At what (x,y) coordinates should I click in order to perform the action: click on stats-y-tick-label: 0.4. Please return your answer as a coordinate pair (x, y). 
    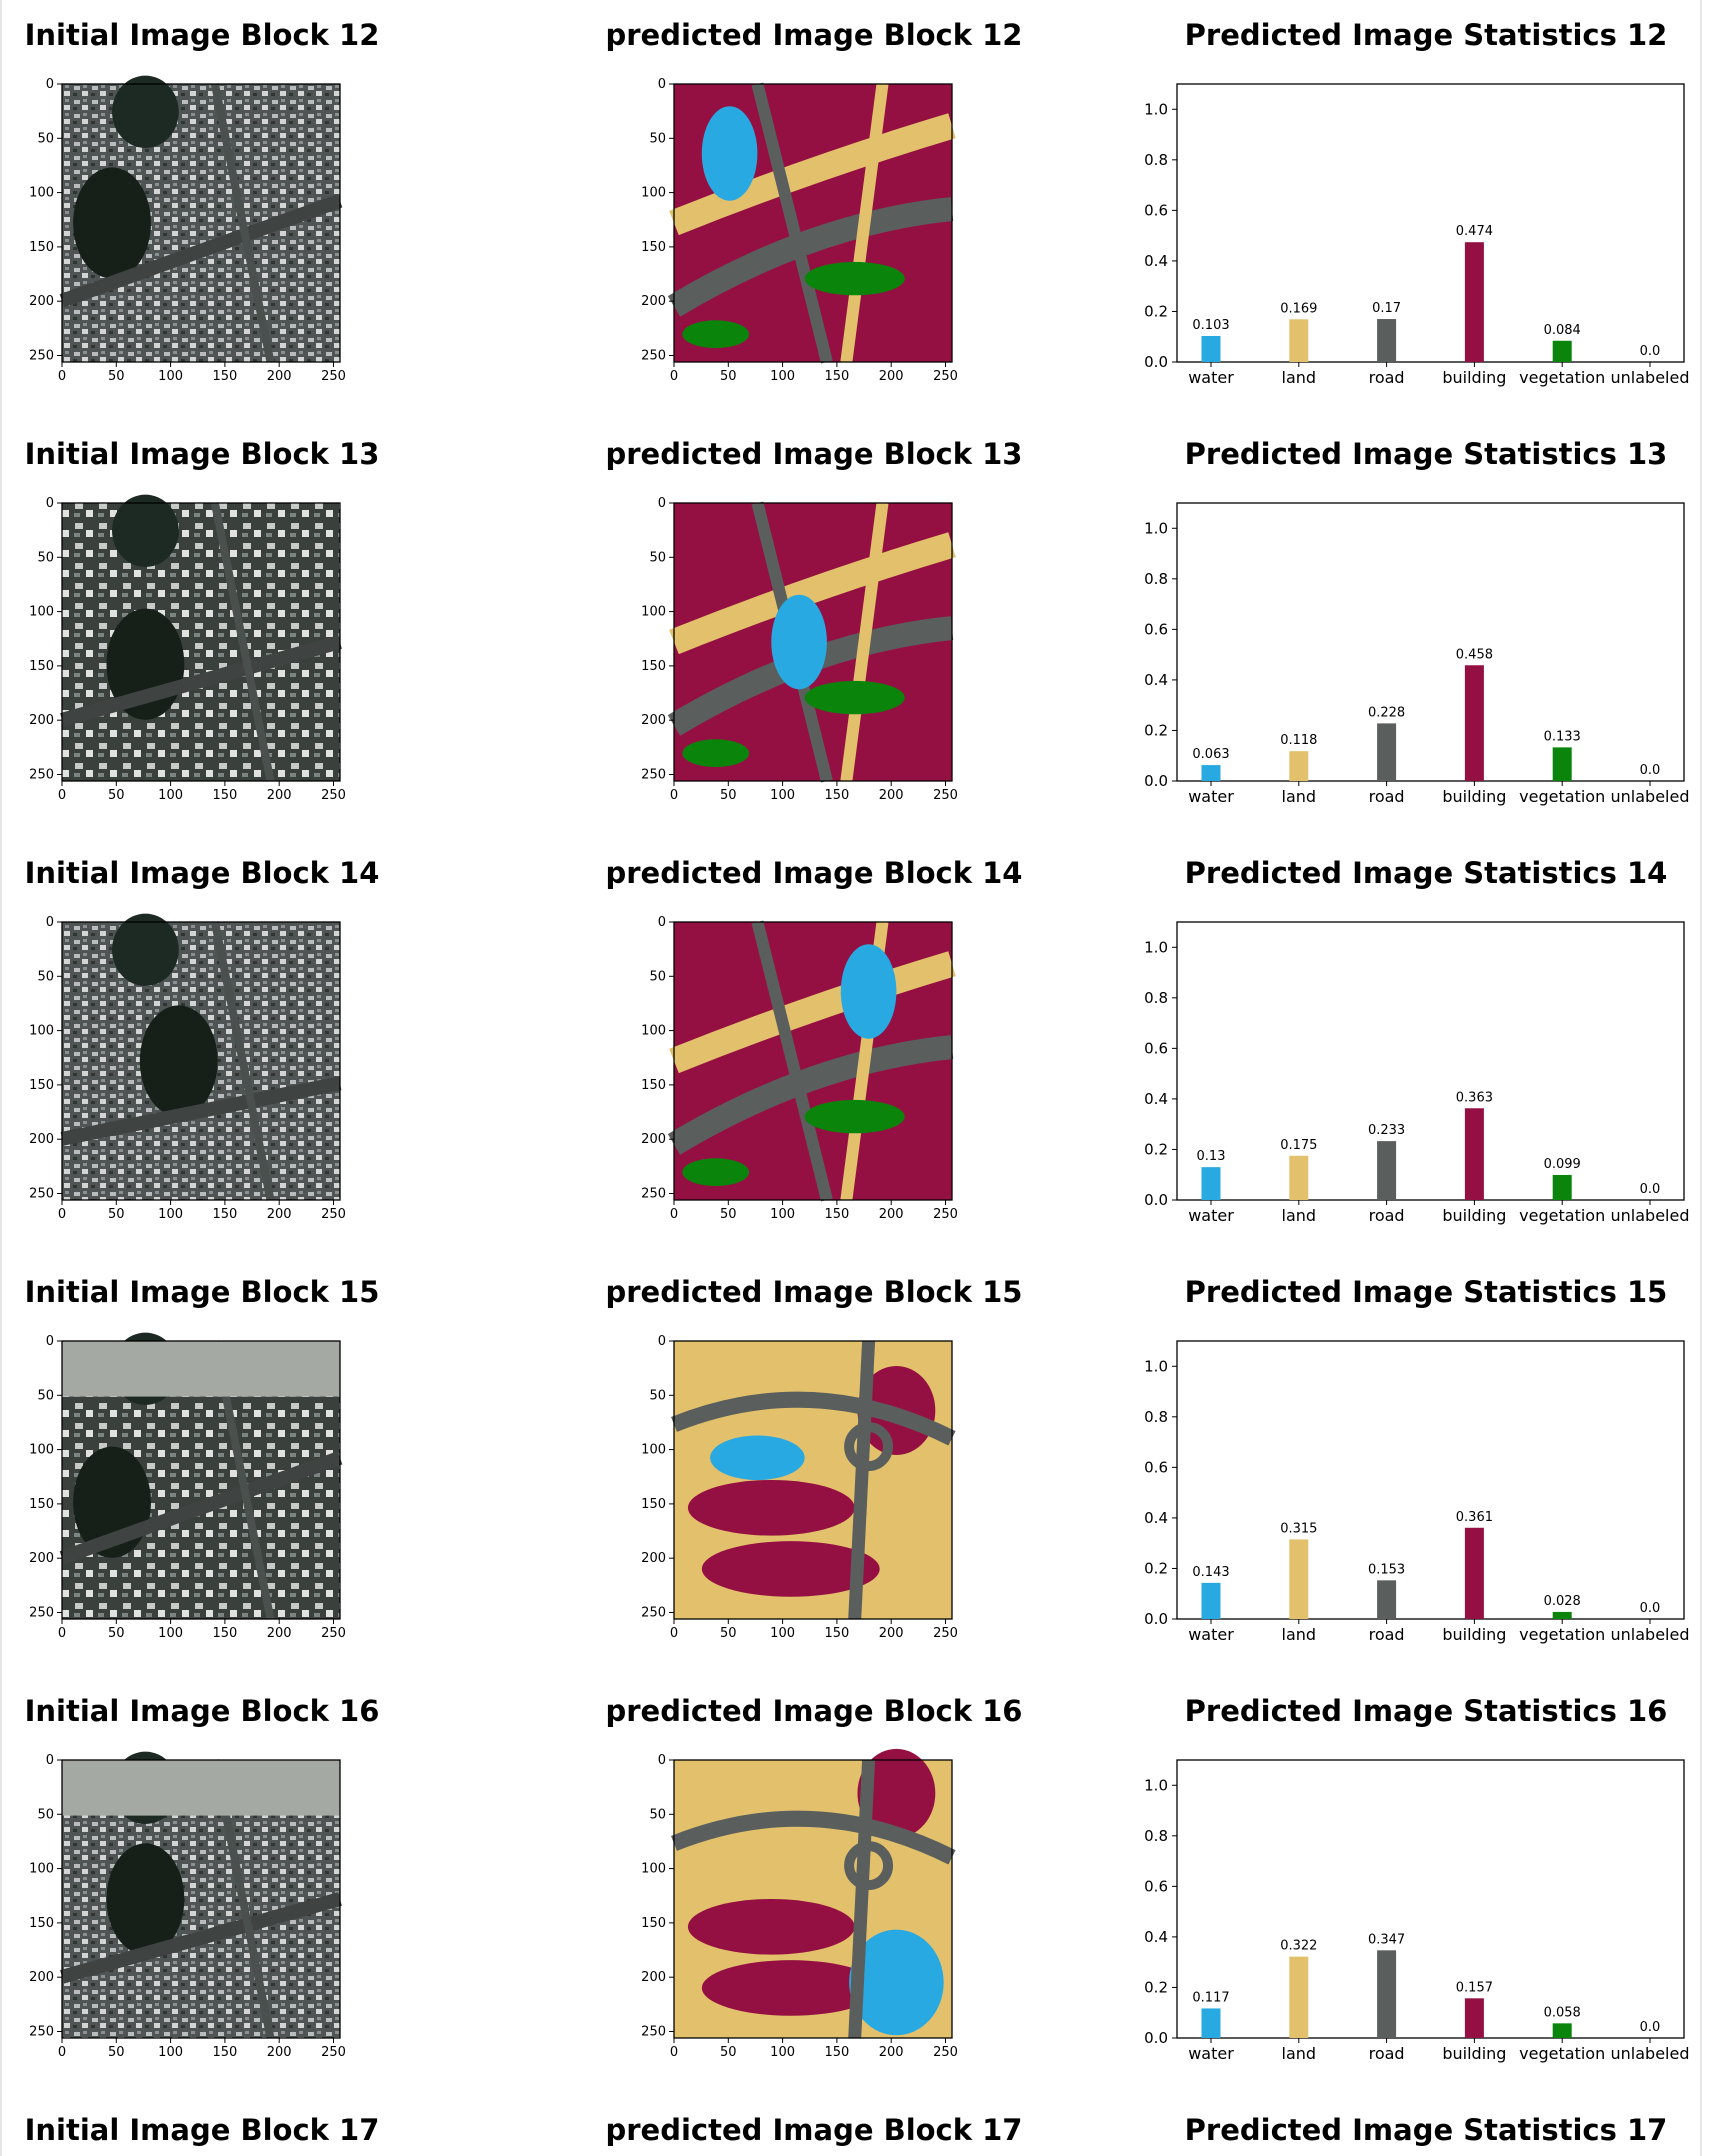
    Looking at the image, I should click on (1156, 1518).